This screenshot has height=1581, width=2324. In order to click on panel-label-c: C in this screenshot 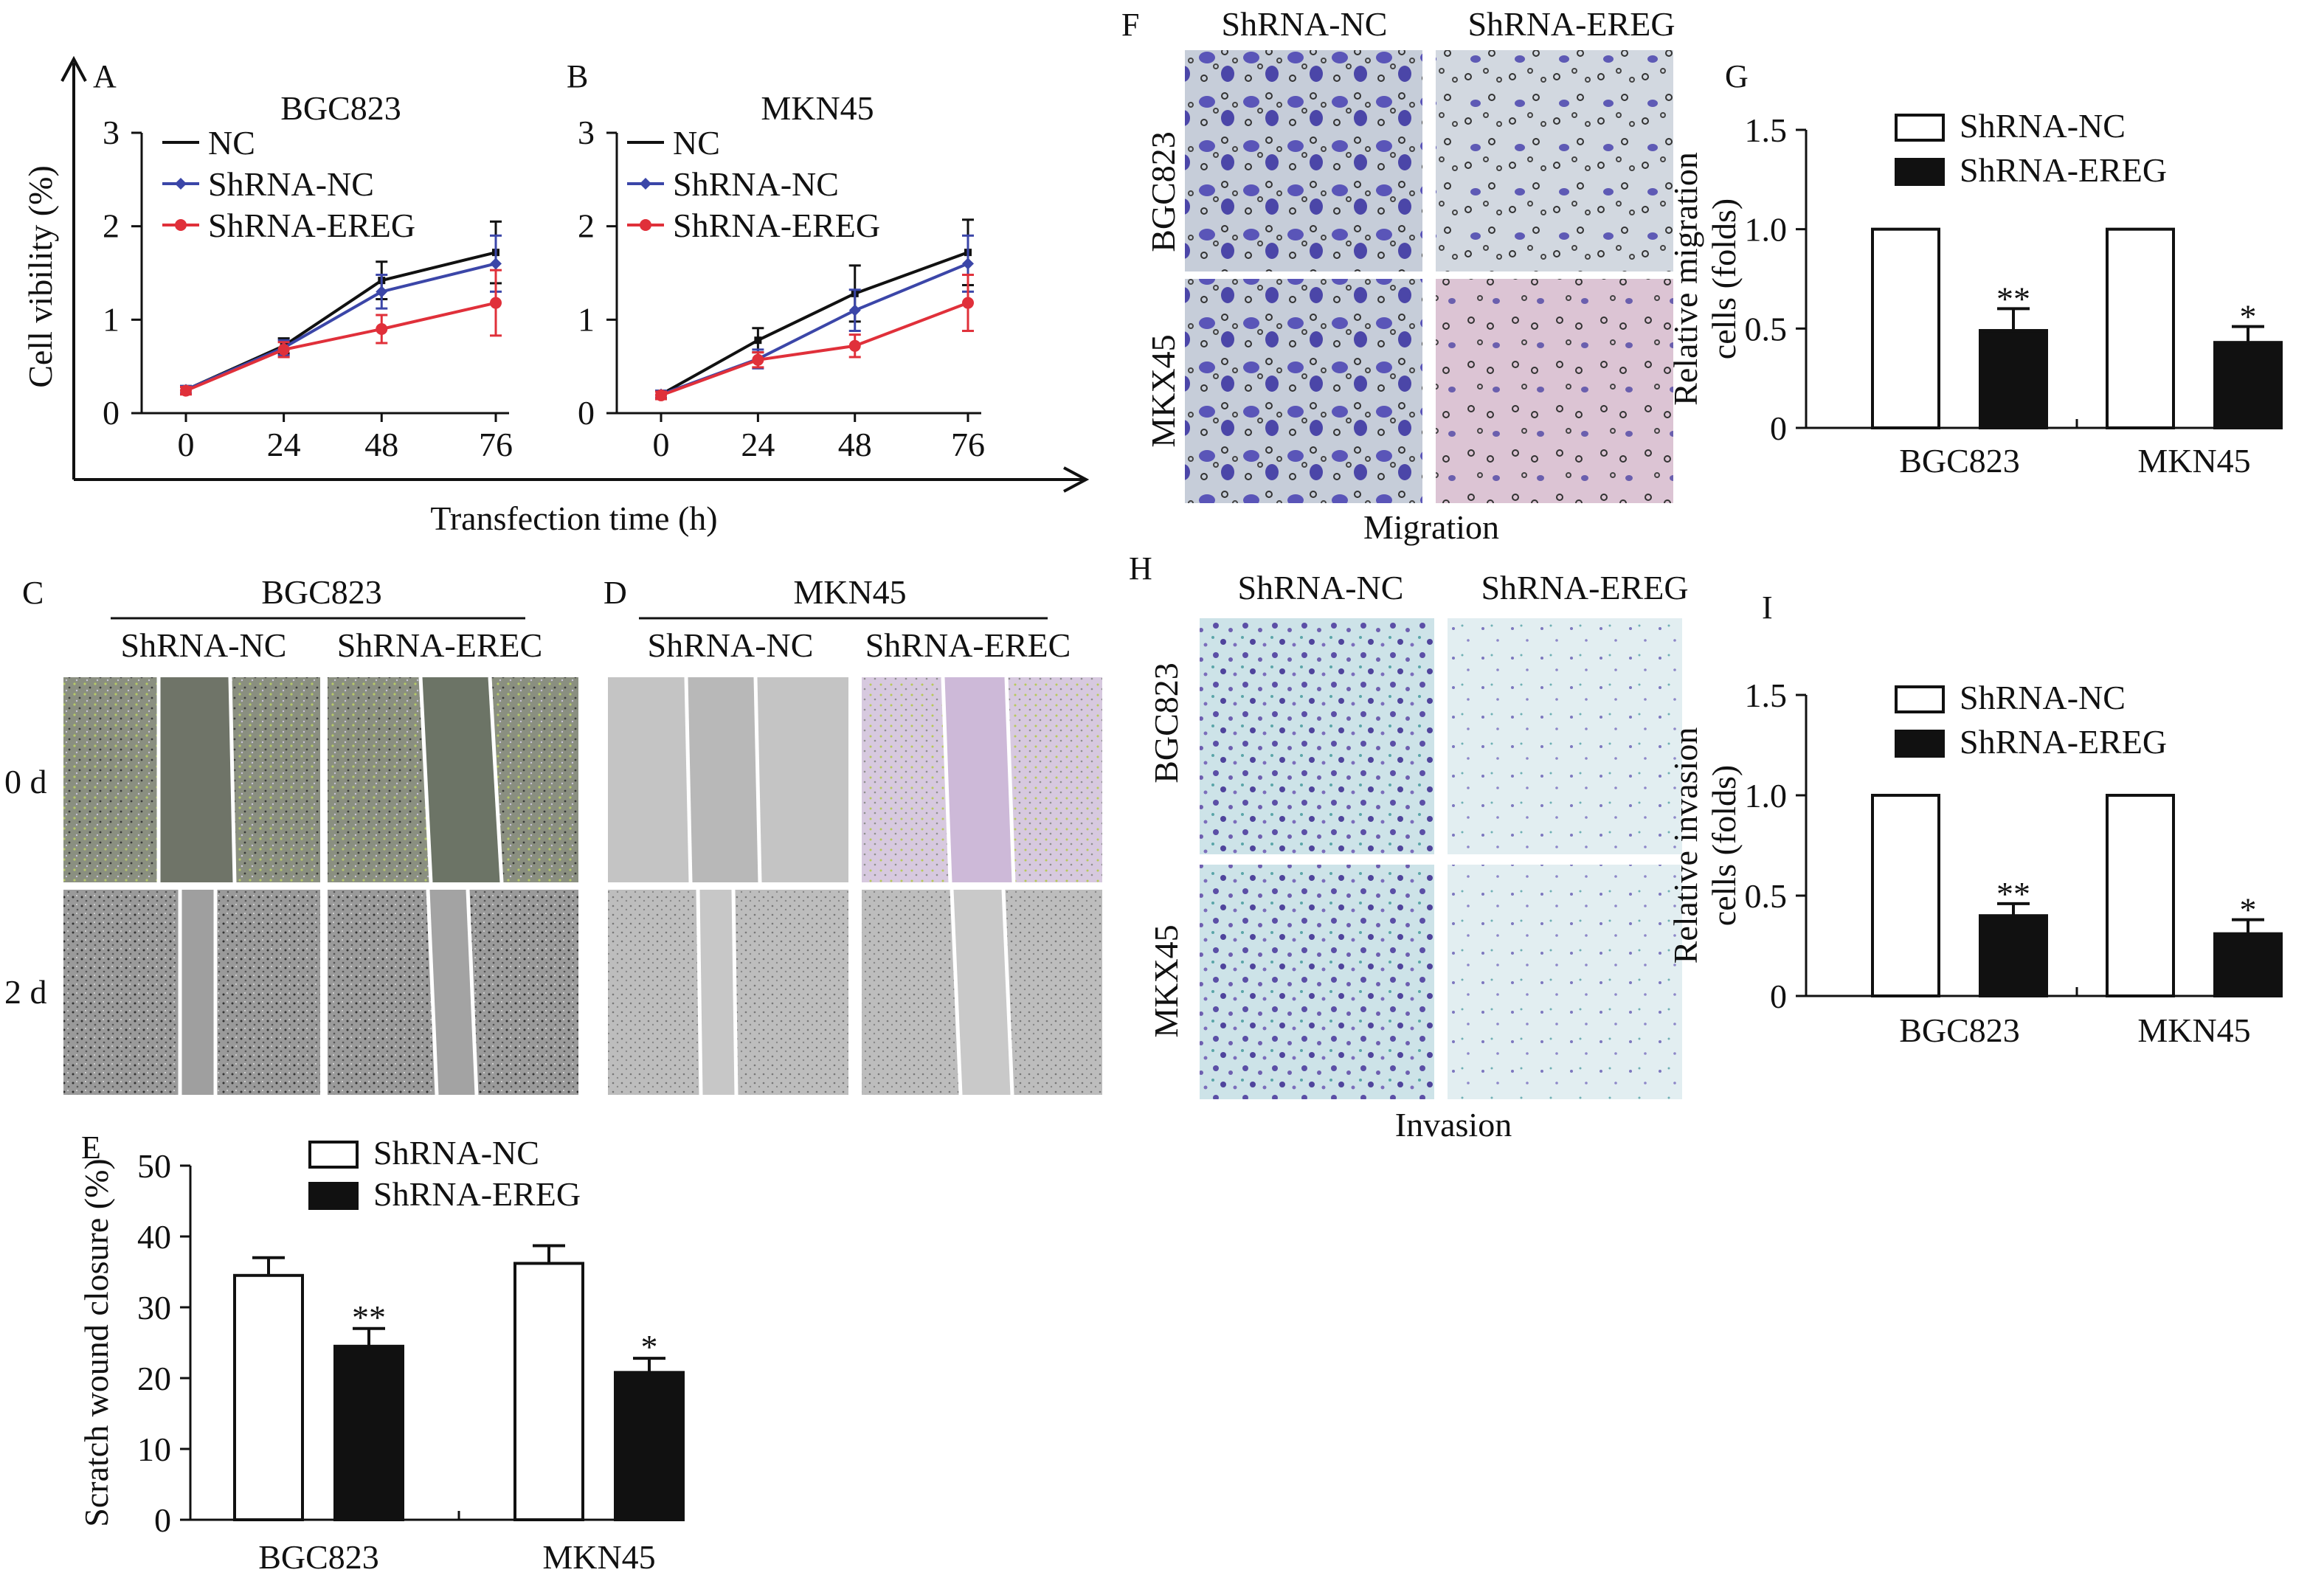, I will do `click(33, 593)`.